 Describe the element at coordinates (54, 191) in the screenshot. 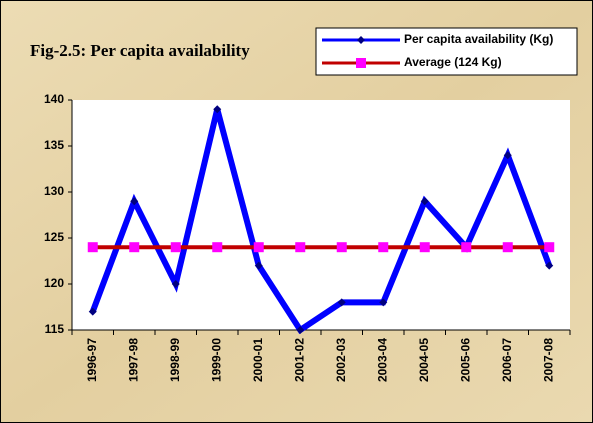

I see `y-tick-label: 130` at that location.